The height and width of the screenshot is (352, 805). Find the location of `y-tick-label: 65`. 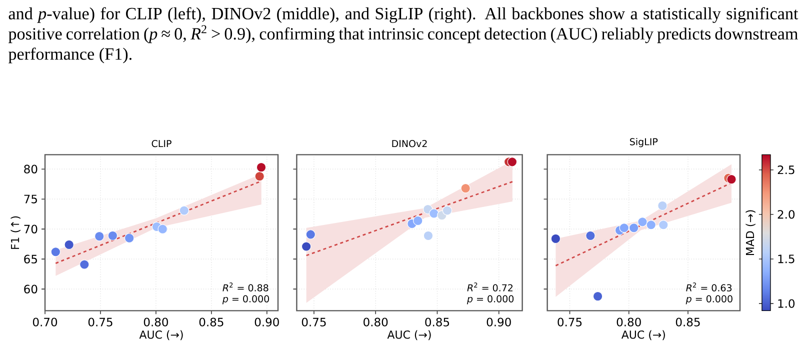

y-tick-label: 65 is located at coordinates (30, 259).